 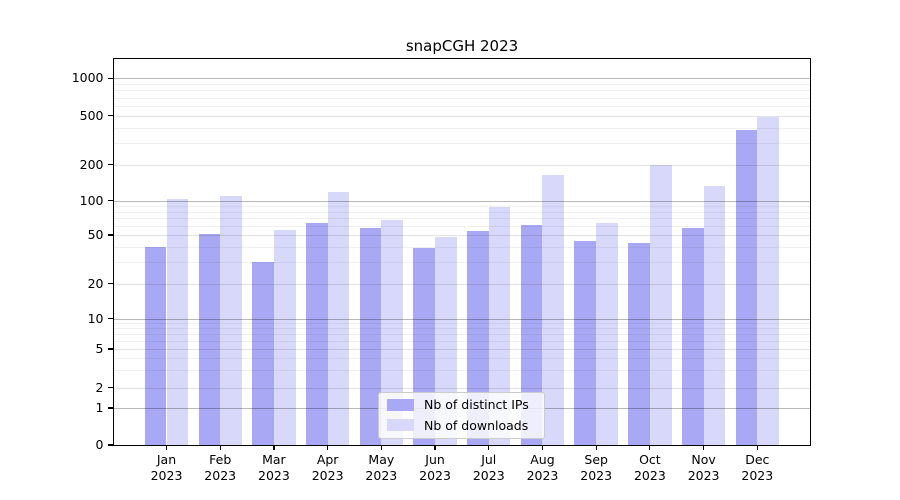 What do you see at coordinates (400, 425) in the screenshot?
I see `legend-swatch-downloads` at bounding box center [400, 425].